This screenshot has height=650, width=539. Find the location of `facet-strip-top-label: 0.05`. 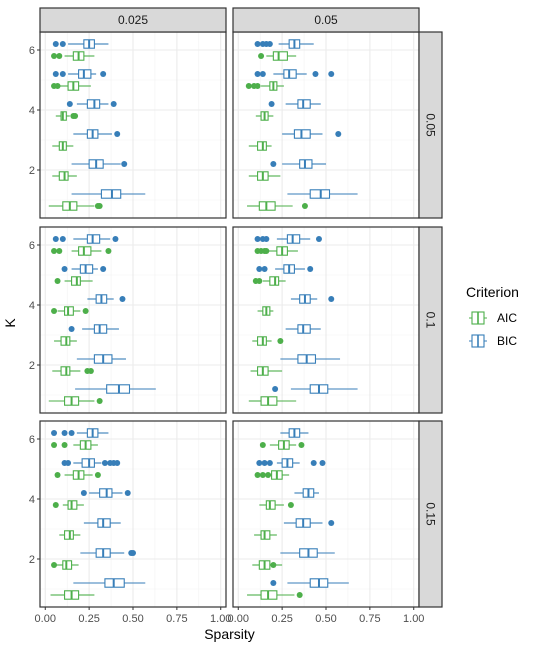

facet-strip-top-label: 0.05 is located at coordinates (326, 20).